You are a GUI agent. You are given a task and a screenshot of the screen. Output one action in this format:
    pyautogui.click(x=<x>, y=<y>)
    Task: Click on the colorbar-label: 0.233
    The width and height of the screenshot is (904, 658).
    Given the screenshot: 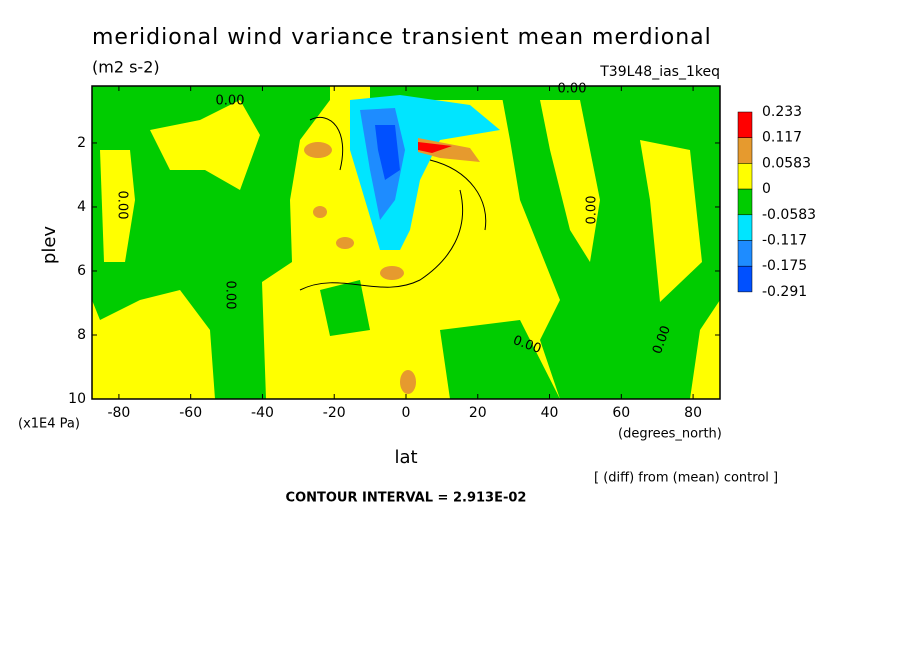 What is the action you would take?
    pyautogui.click(x=782, y=112)
    